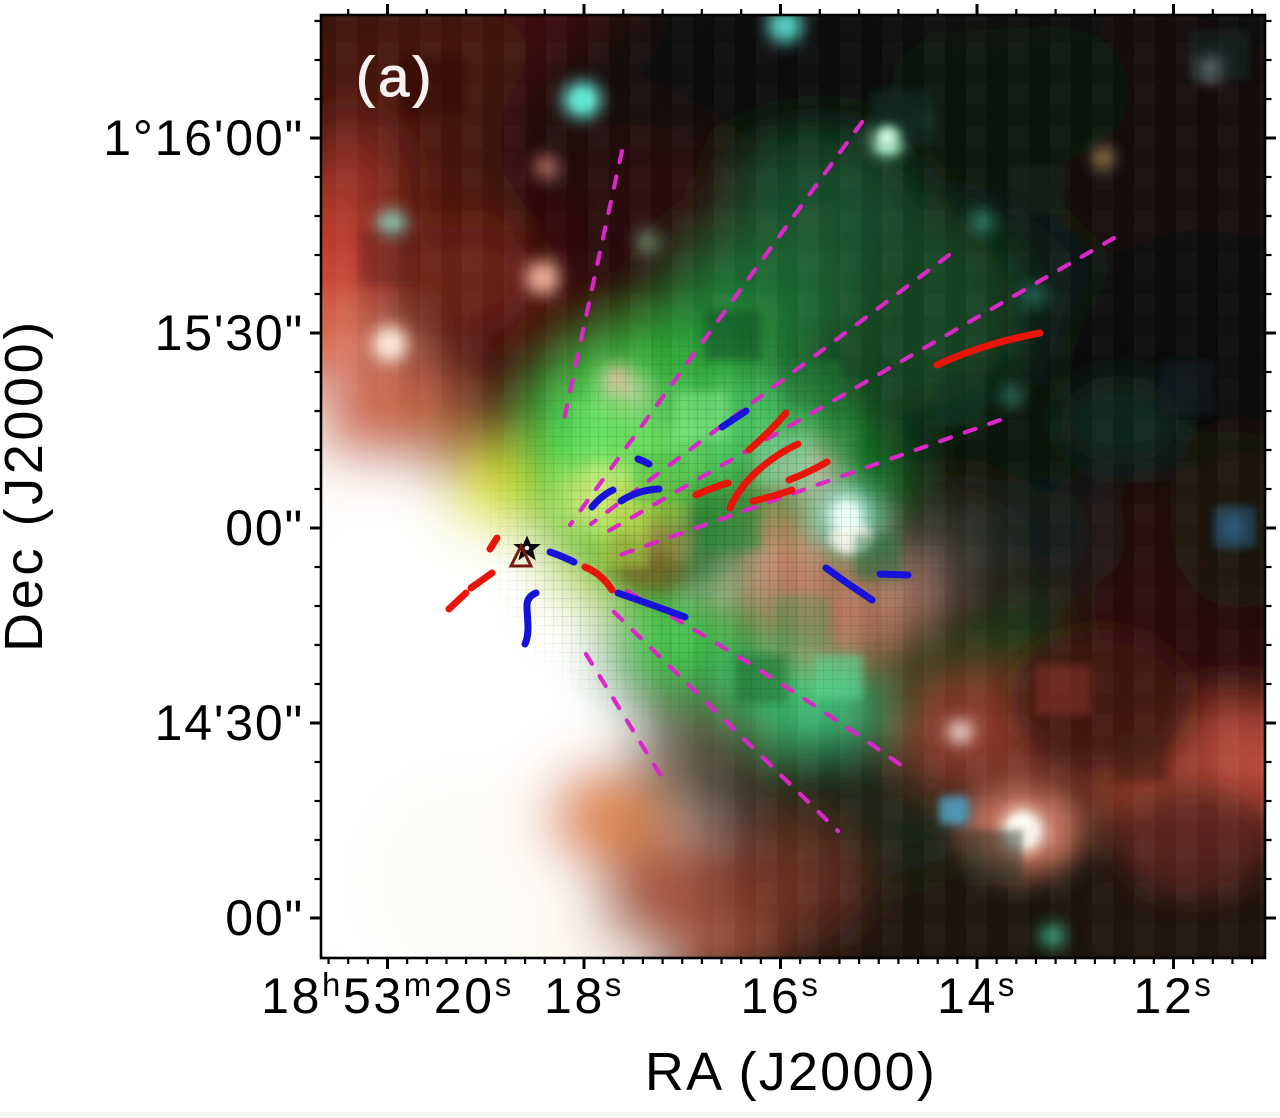 Image resolution: width=1280 pixels, height=1118 pixels. Describe the element at coordinates (203, 138) in the screenshot. I see `svg-text: 1°16'00"` at that location.